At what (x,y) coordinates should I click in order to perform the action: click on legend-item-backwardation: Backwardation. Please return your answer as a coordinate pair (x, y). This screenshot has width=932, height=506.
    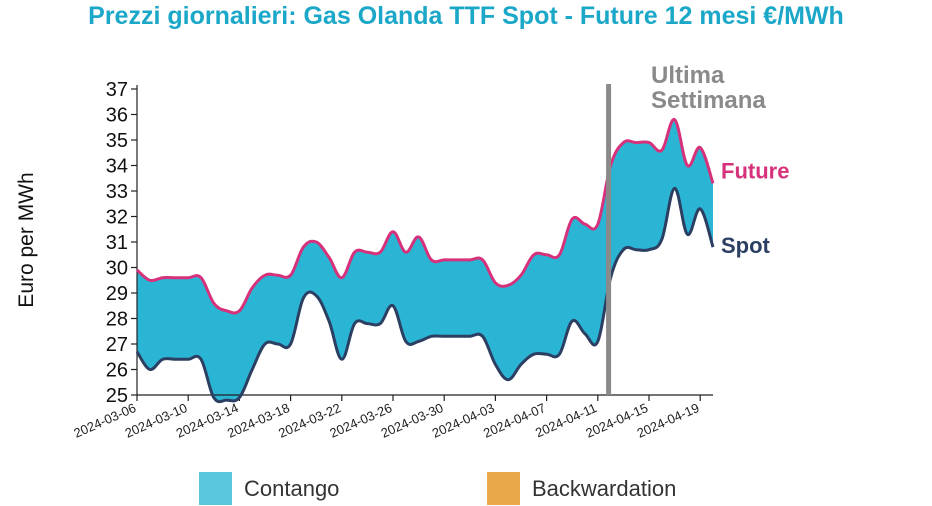
    Looking at the image, I should click on (581, 488).